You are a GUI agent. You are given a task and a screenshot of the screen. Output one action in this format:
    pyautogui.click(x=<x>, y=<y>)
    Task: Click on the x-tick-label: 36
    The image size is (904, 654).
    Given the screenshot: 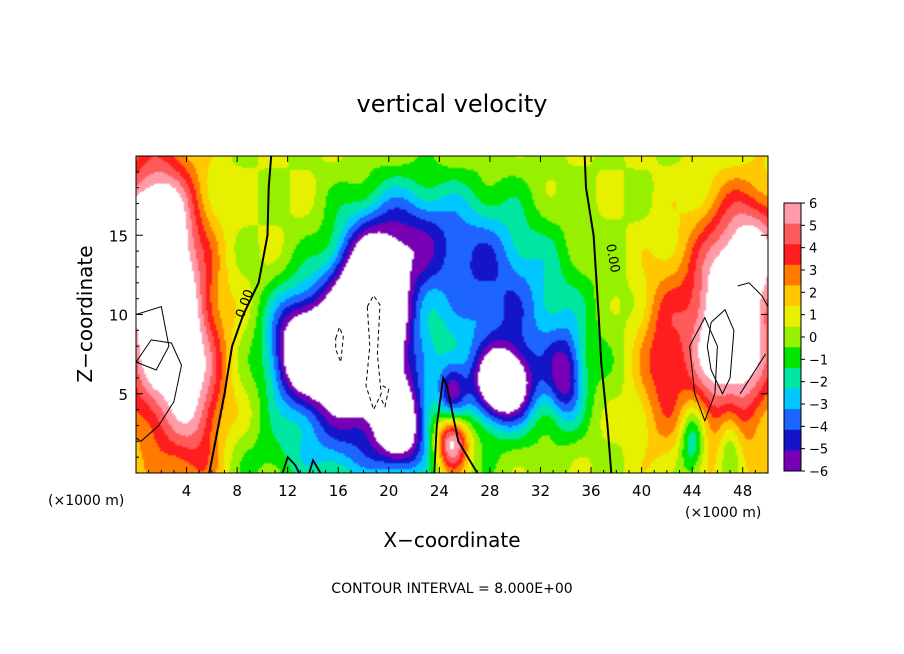 What is the action you would take?
    pyautogui.click(x=590, y=491)
    